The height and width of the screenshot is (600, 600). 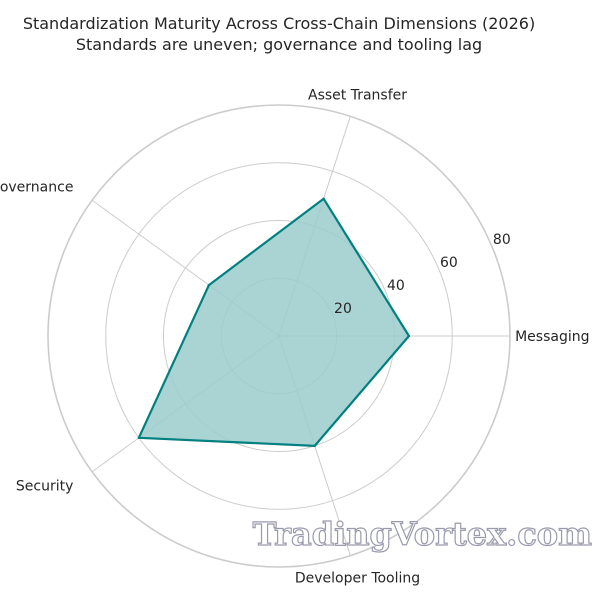 What do you see at coordinates (209, 285) in the screenshot?
I see `data-point-governance` at bounding box center [209, 285].